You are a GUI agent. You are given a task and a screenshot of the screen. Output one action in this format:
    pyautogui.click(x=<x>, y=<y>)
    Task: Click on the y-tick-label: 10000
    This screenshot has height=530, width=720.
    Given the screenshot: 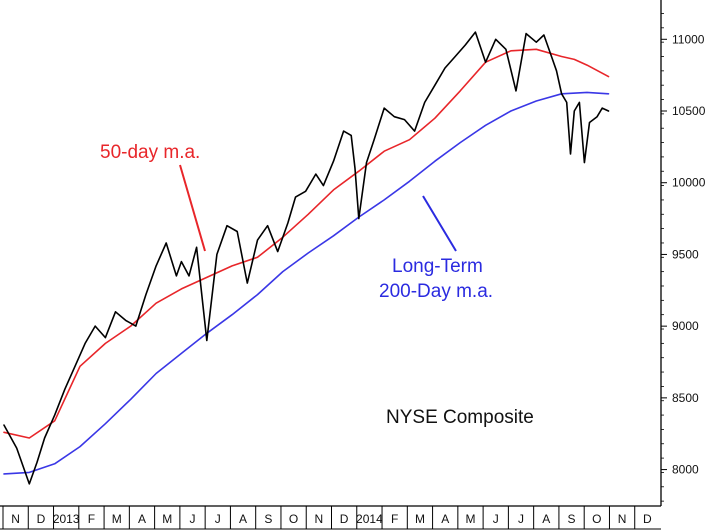 What is the action you would take?
    pyautogui.click(x=689, y=183)
    